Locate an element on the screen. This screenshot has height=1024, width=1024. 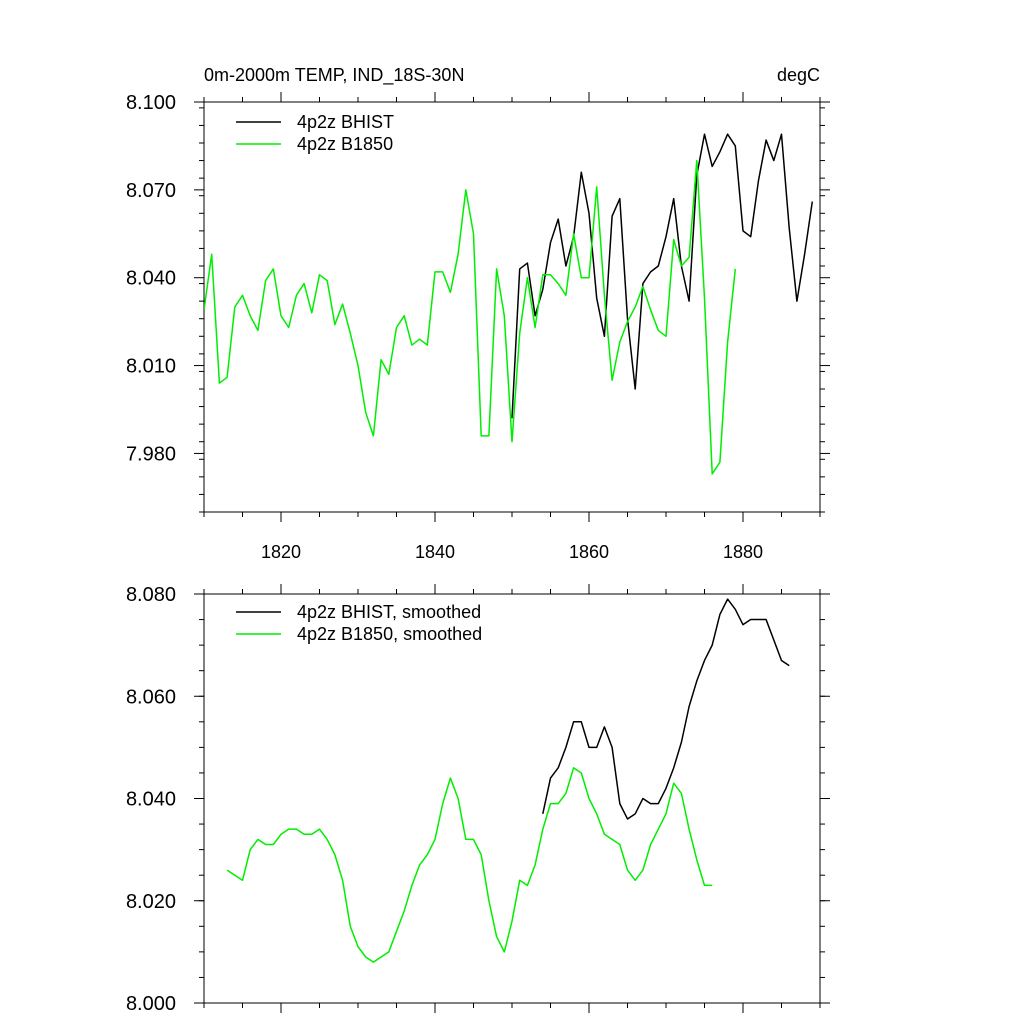
top-x-tick-label: 1880 is located at coordinates (743, 552).